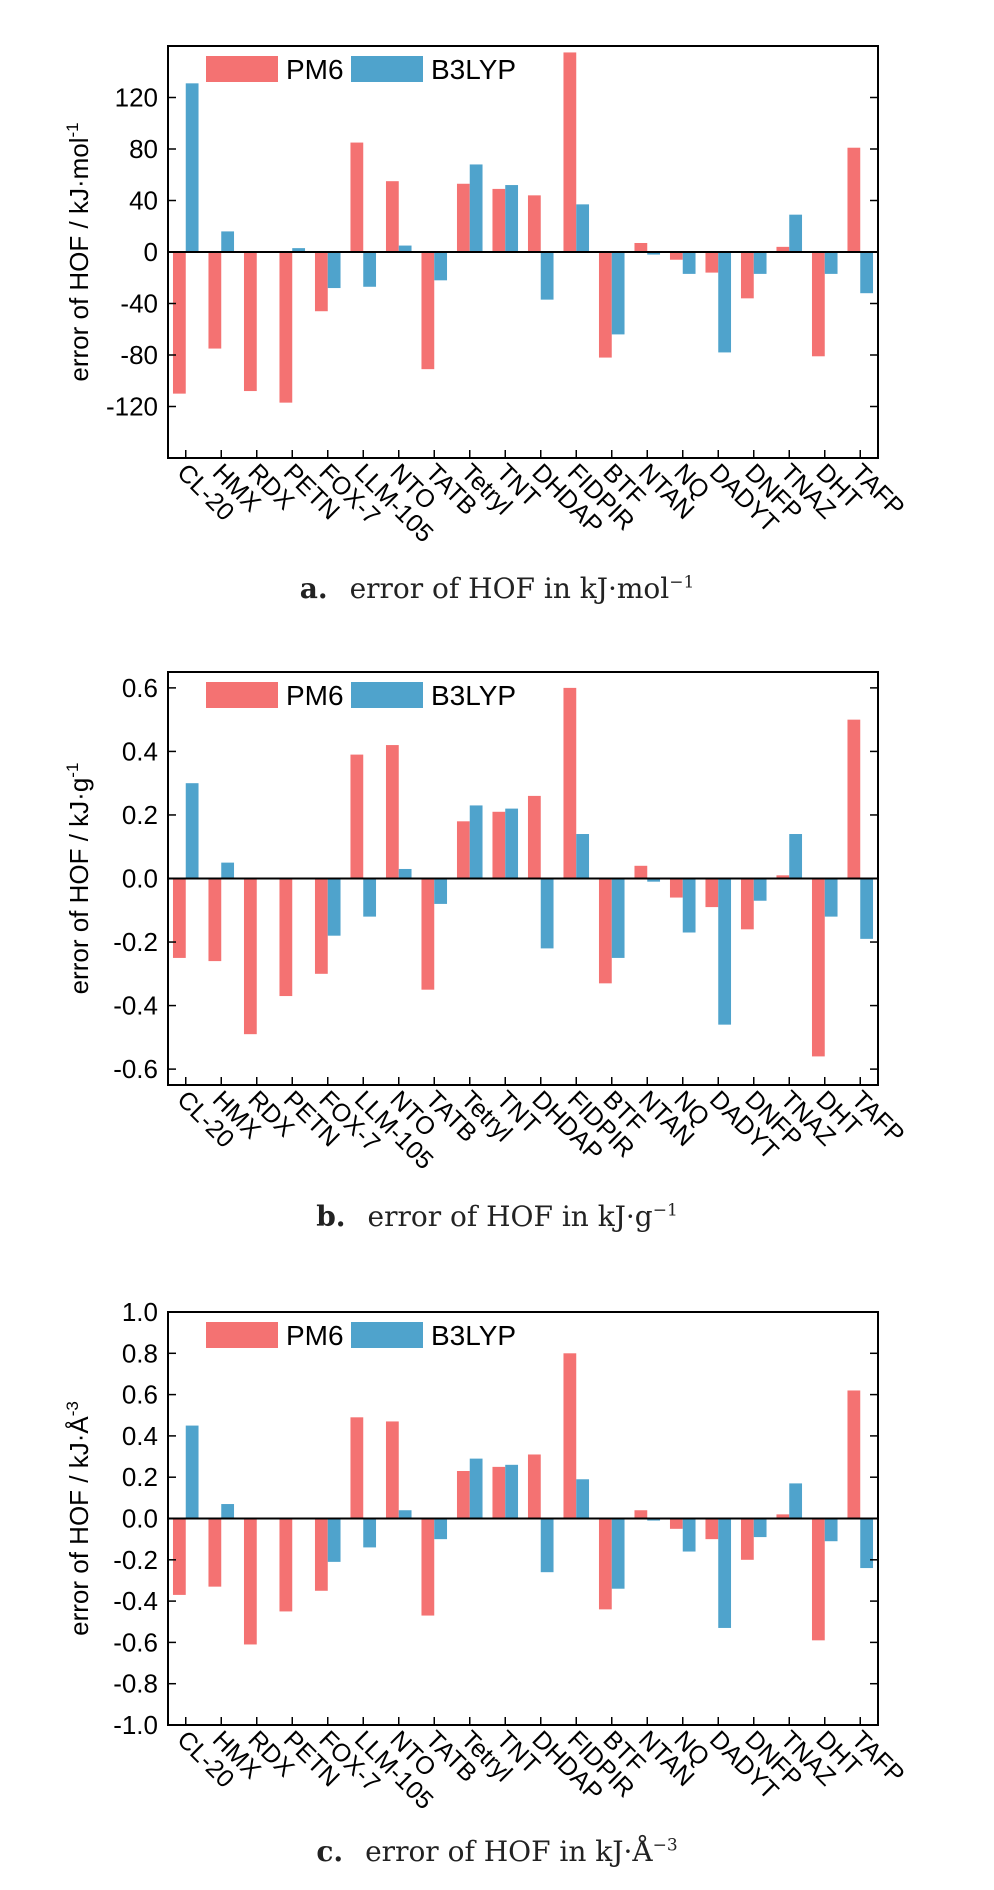 This screenshot has width=994, height=1890. I want to click on y-tick-label: -120, so click(132, 407).